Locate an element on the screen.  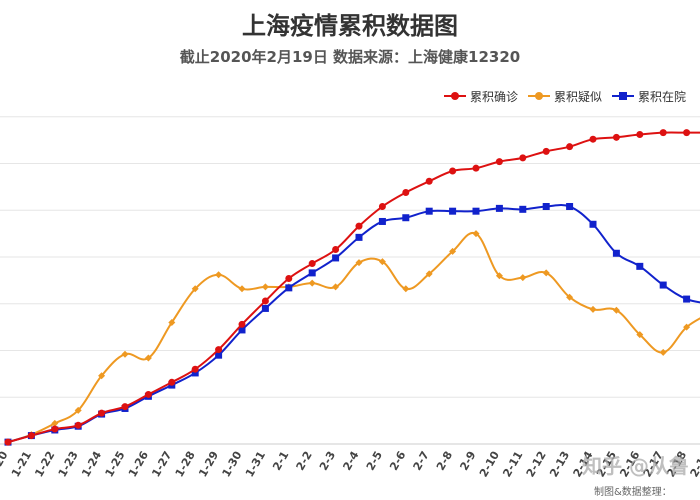
watermark: 知乎 @从鲁 is located at coordinates (635, 466).